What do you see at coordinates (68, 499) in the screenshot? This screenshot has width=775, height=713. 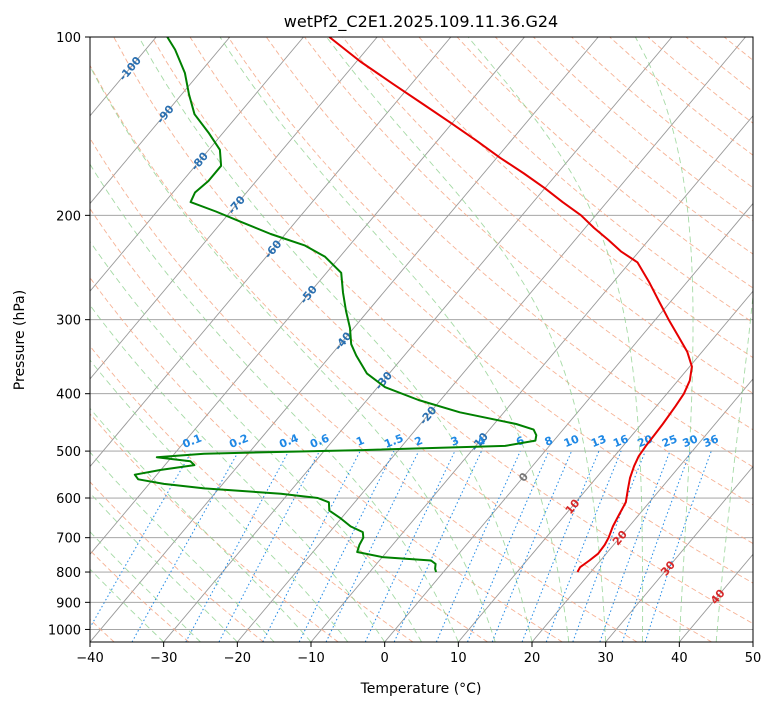 I see `y-tick-label: 600` at bounding box center [68, 499].